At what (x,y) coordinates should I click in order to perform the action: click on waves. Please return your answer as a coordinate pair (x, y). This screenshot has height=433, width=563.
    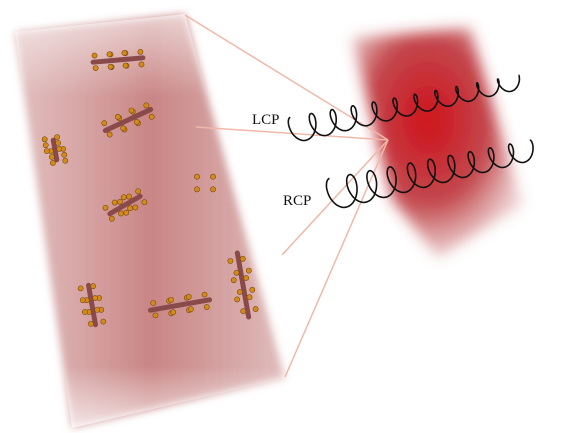
    Looking at the image, I should click on (410, 141).